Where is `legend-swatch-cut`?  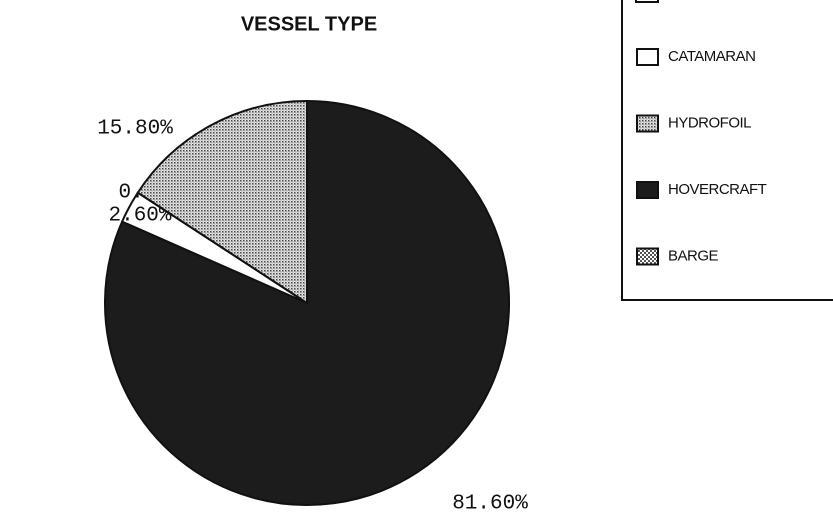
legend-swatch-cut is located at coordinates (647, 1).